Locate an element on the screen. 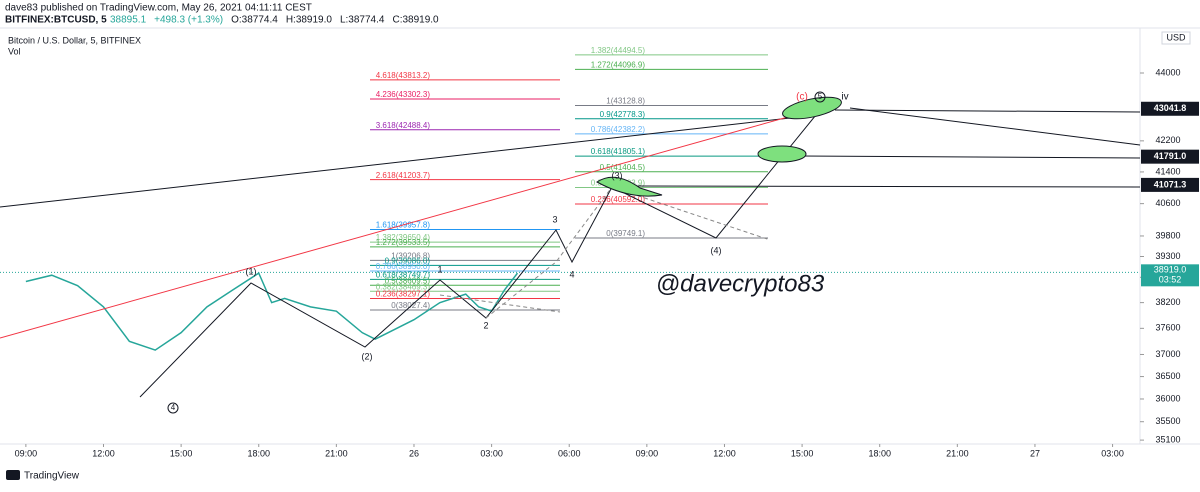 This screenshot has height=492, width=1200. fib-label: 1.272(39533.5) is located at coordinates (403, 242).